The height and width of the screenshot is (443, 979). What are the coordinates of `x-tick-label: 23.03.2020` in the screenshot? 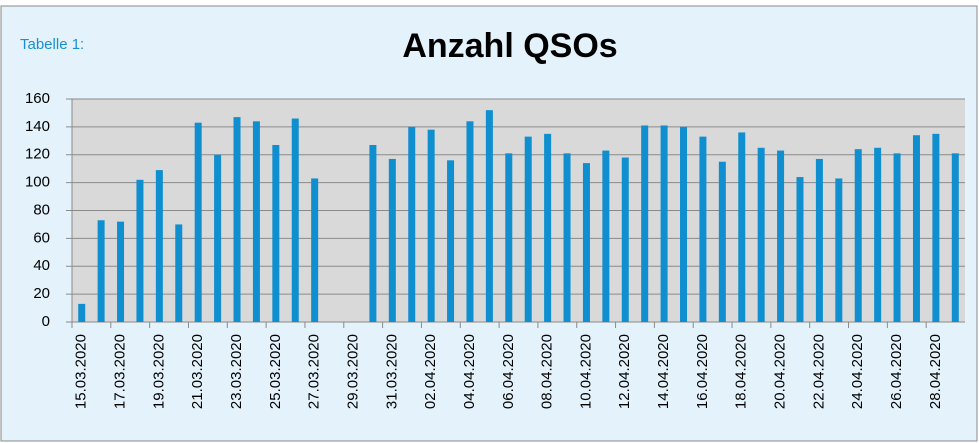 It's located at (236, 371).